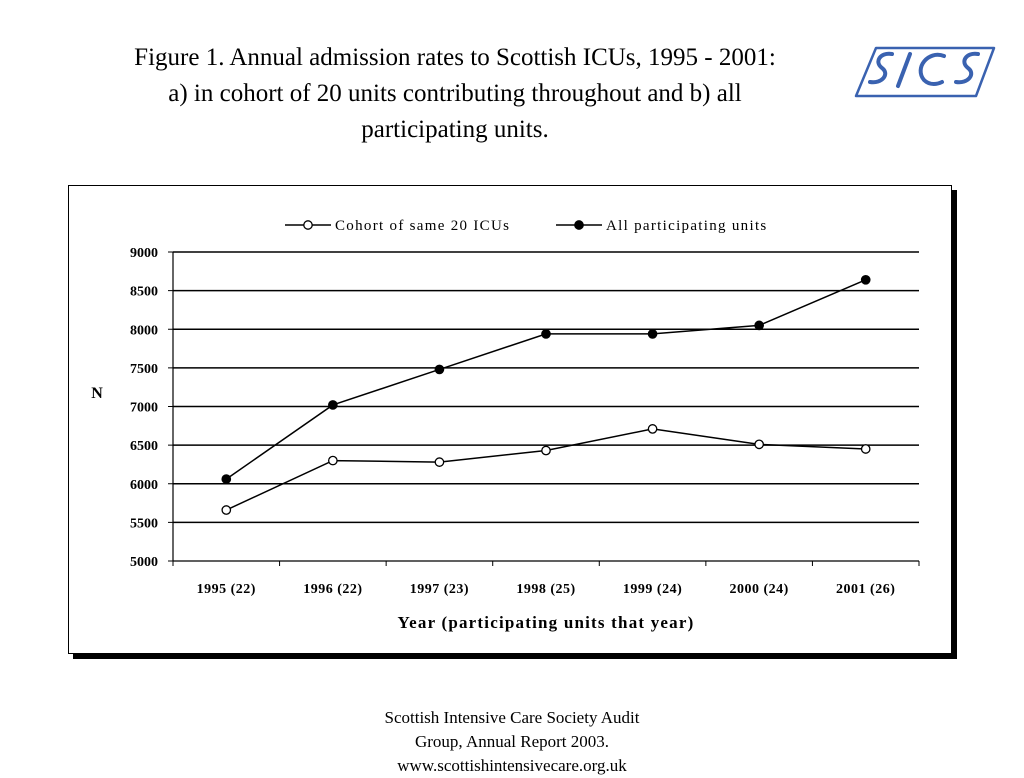 The image size is (1024, 778). Describe the element at coordinates (97, 393) in the screenshot. I see `y-axis-label: N` at that location.